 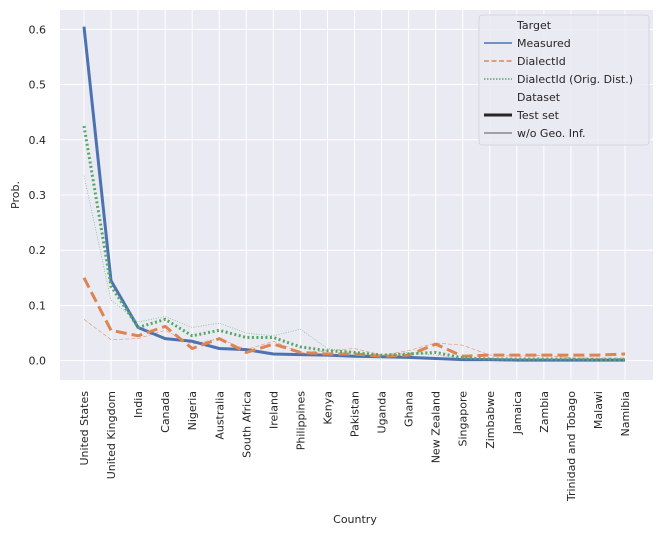 I want to click on y-tick-label: 0.5, so click(x=38, y=85).